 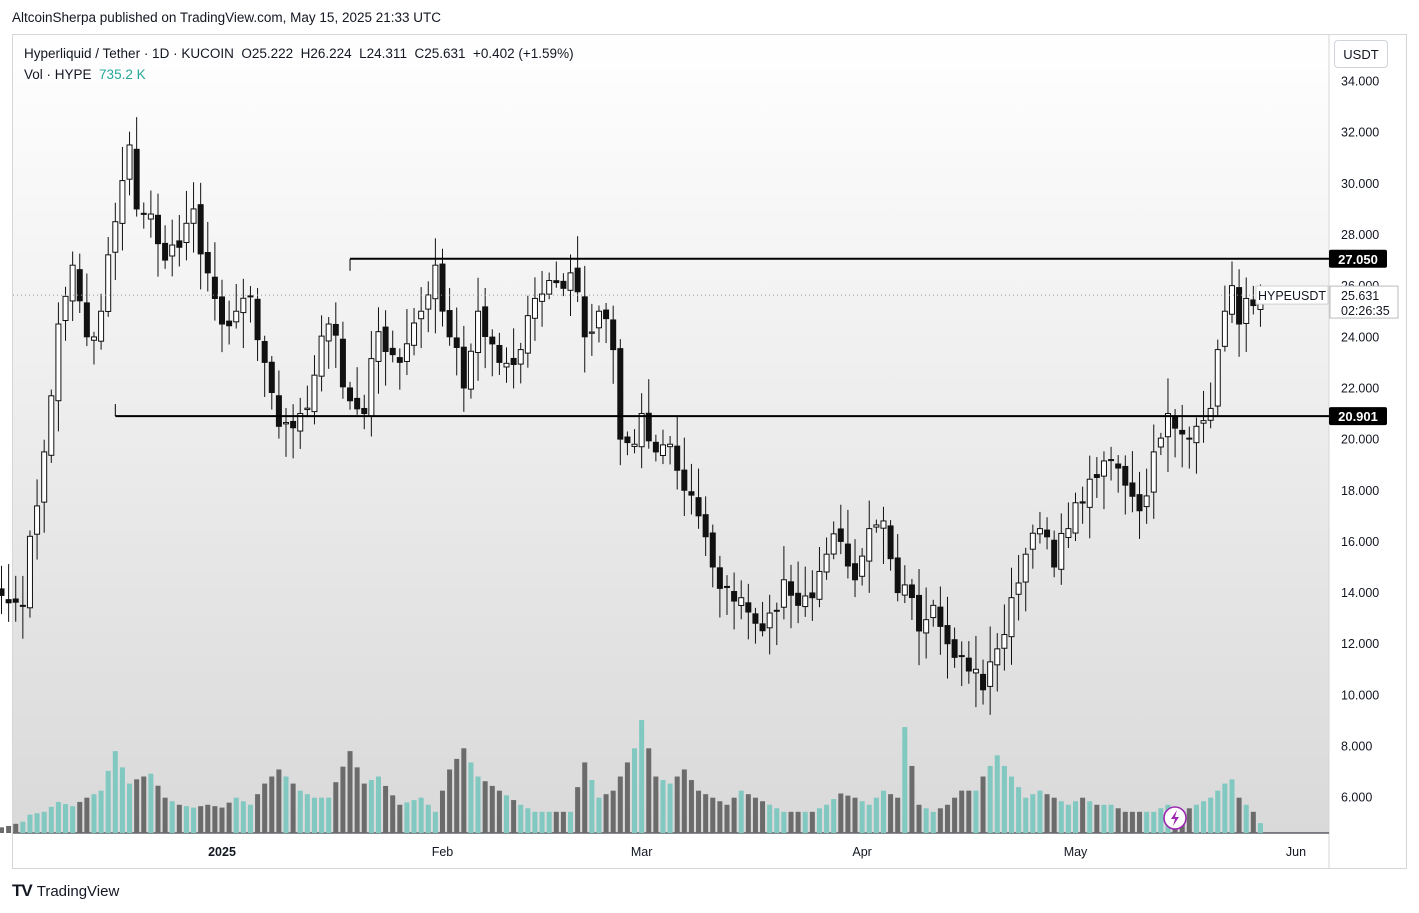 What do you see at coordinates (1361, 54) in the screenshot?
I see `currency-button: USDT` at bounding box center [1361, 54].